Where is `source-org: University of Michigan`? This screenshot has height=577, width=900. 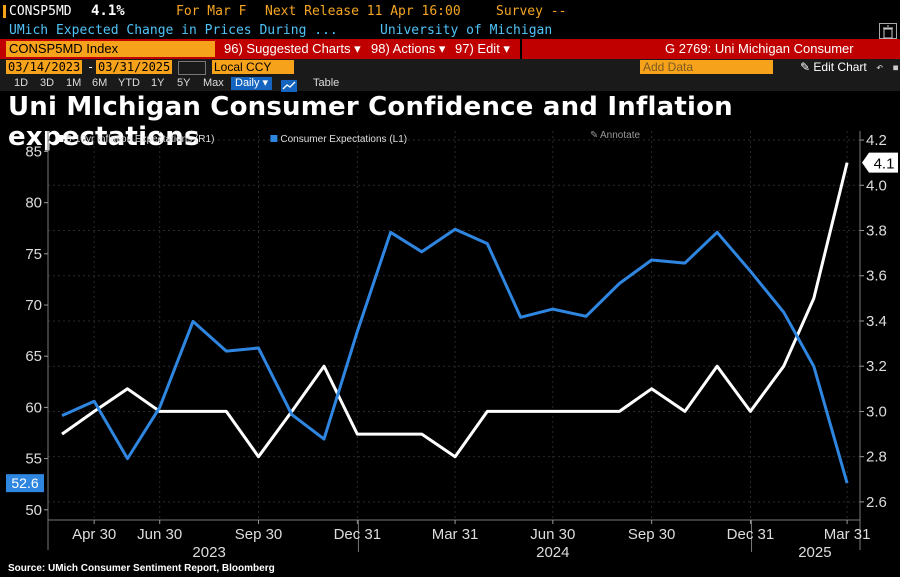 source-org: University of Michigan is located at coordinates (466, 30).